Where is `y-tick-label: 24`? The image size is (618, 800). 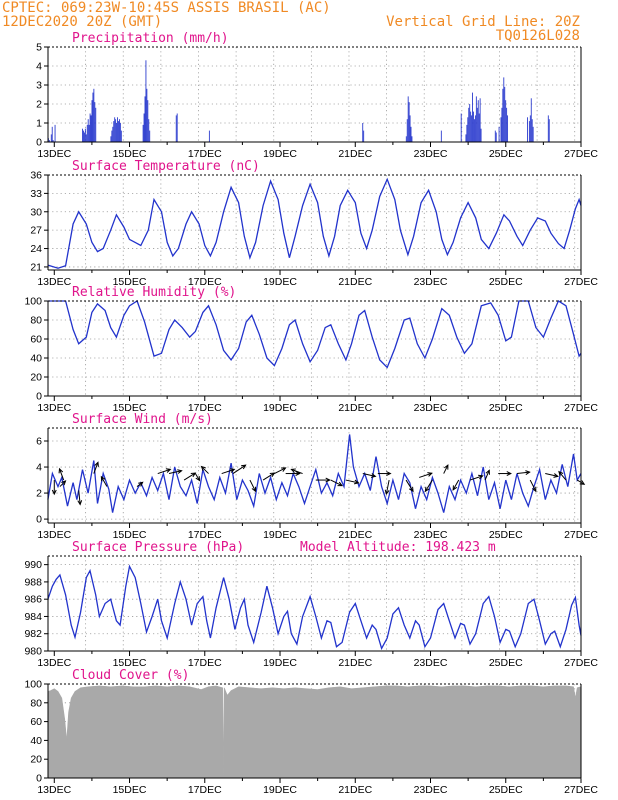
y-tick-label: 24 is located at coordinates (36, 249).